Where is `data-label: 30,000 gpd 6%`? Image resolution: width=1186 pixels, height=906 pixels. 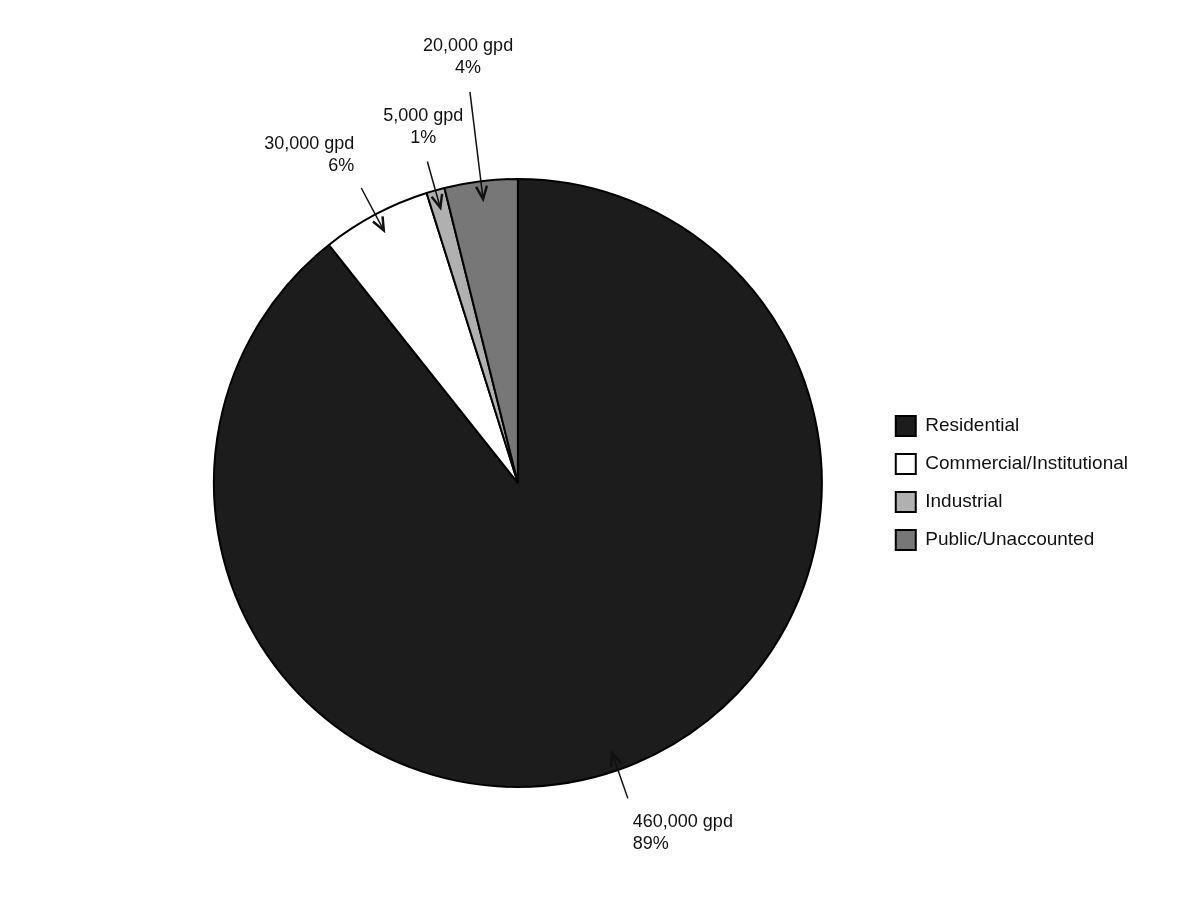
data-label: 30,000 gpd 6% is located at coordinates (309, 153).